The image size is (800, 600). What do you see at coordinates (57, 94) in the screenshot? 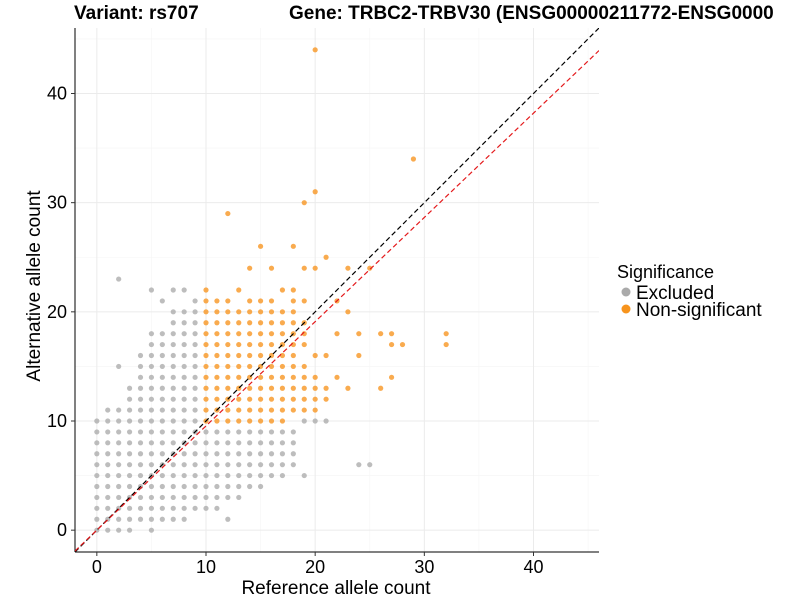
I see `y-tick-label: 40` at bounding box center [57, 94].